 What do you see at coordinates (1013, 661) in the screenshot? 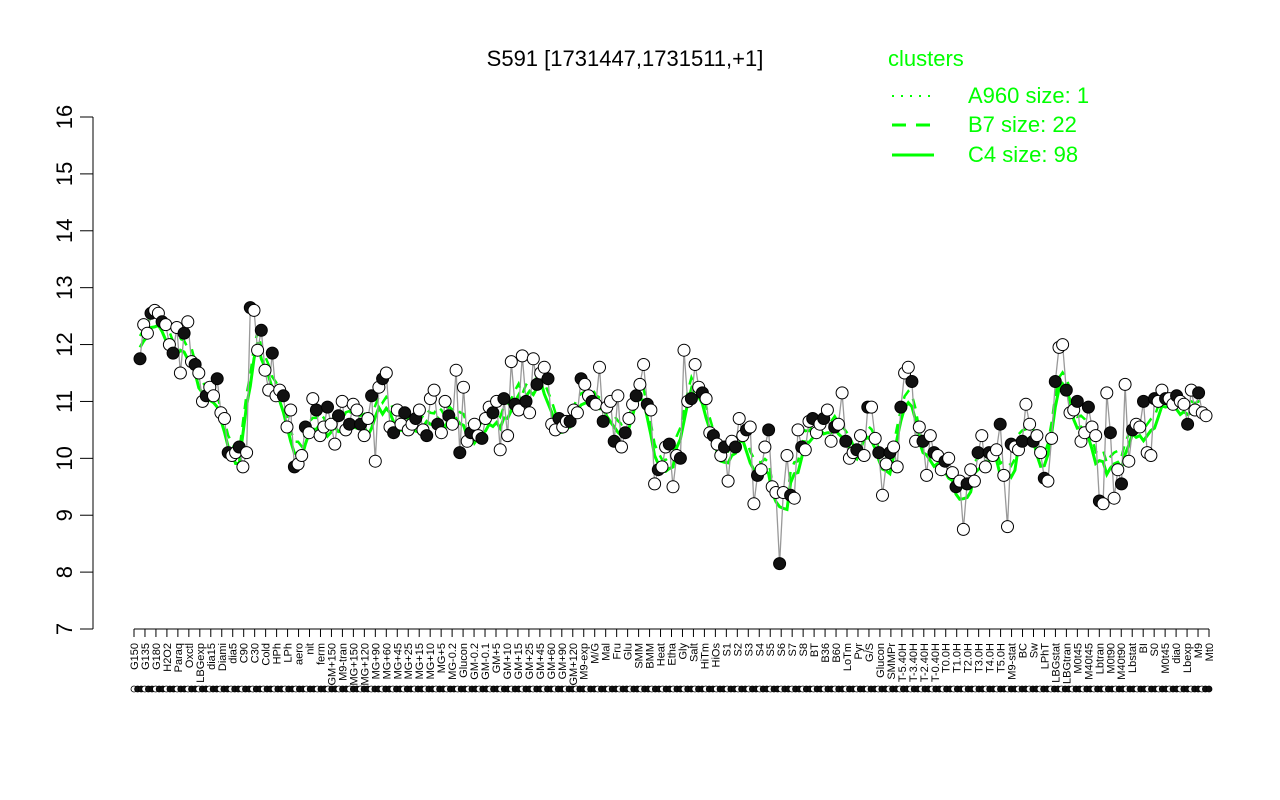
I see `x-tick-label: M9-stat` at bounding box center [1013, 661].